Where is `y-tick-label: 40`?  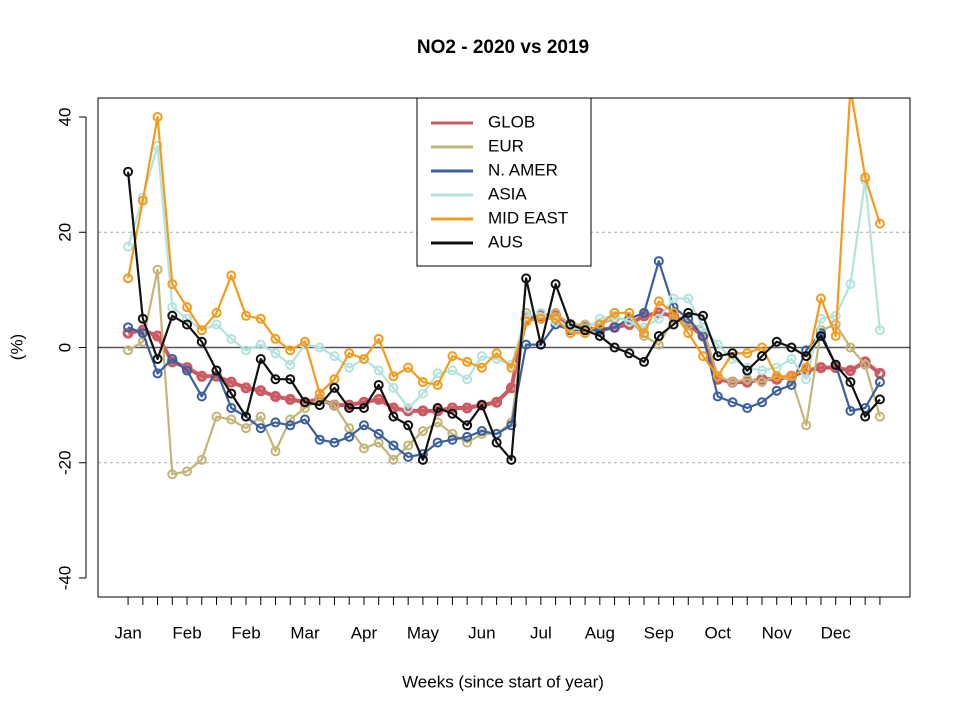 y-tick-label: 40 is located at coordinates (64, 117).